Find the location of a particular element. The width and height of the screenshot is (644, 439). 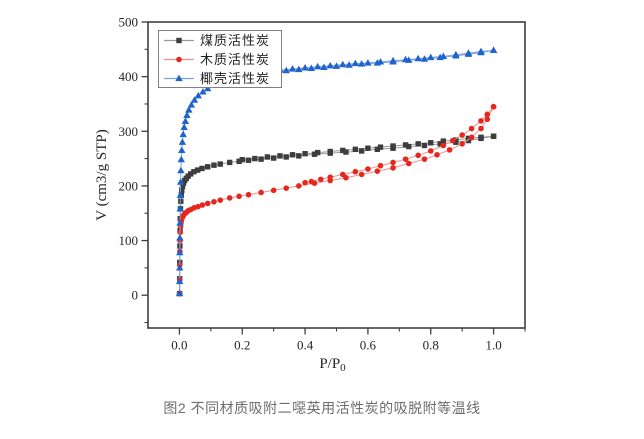

x-tick-label: 0.6 is located at coordinates (368, 345).